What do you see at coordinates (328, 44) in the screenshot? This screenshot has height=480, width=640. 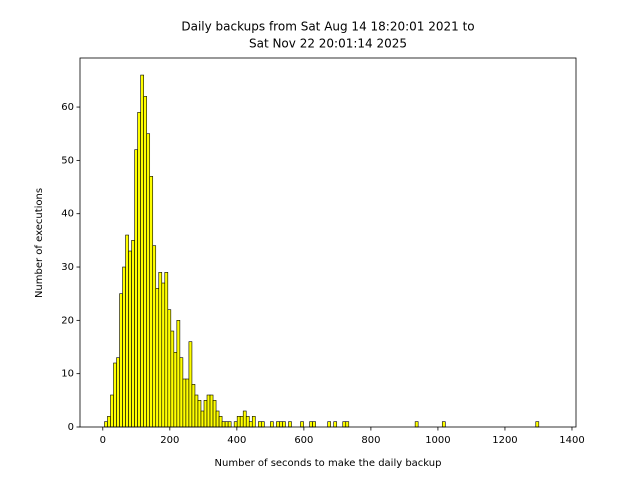 I see `chart-title: Sat Nov 22 20:01:14 2025` at bounding box center [328, 44].